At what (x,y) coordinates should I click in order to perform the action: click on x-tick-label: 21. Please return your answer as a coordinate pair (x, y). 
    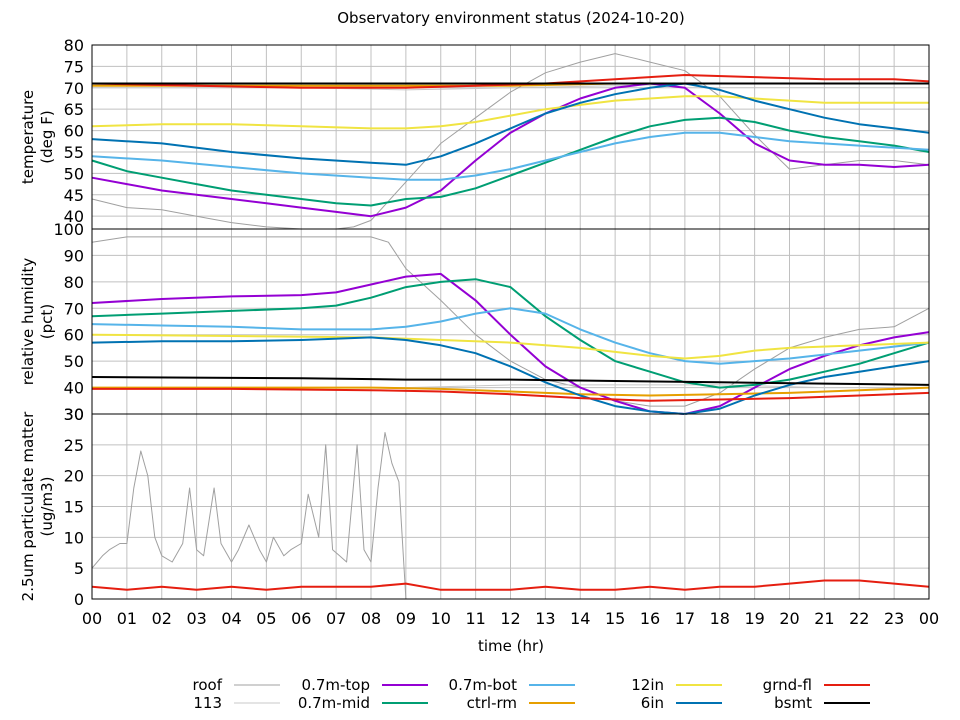
    Looking at the image, I should click on (824, 618).